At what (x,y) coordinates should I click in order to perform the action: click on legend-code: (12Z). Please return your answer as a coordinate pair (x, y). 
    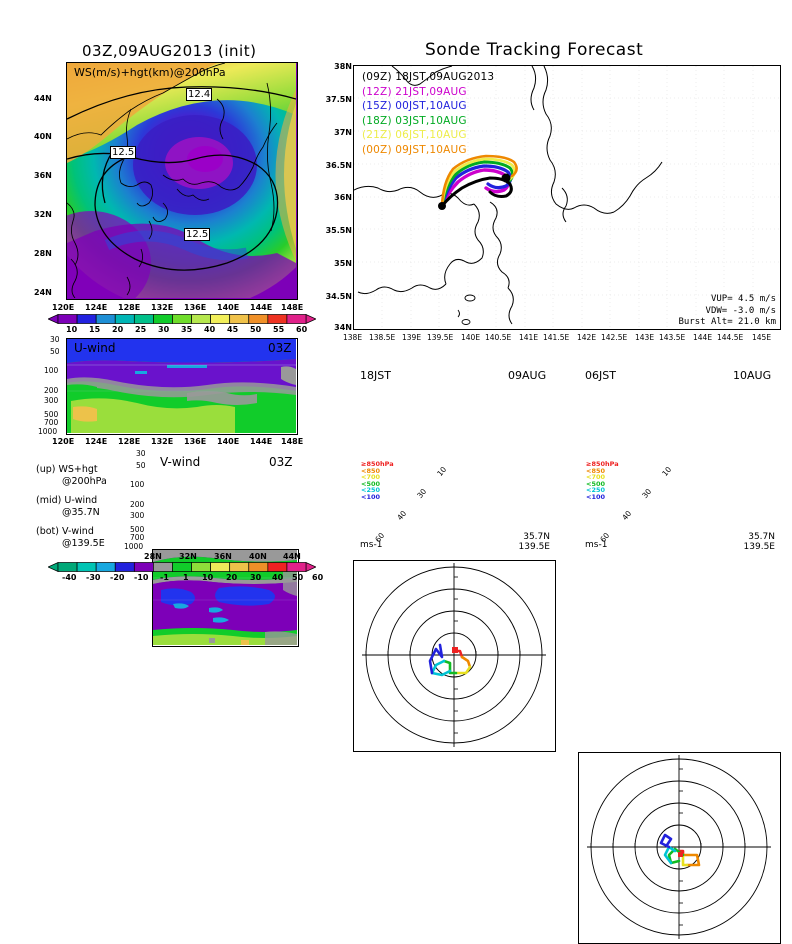
    Looking at the image, I should click on (377, 91).